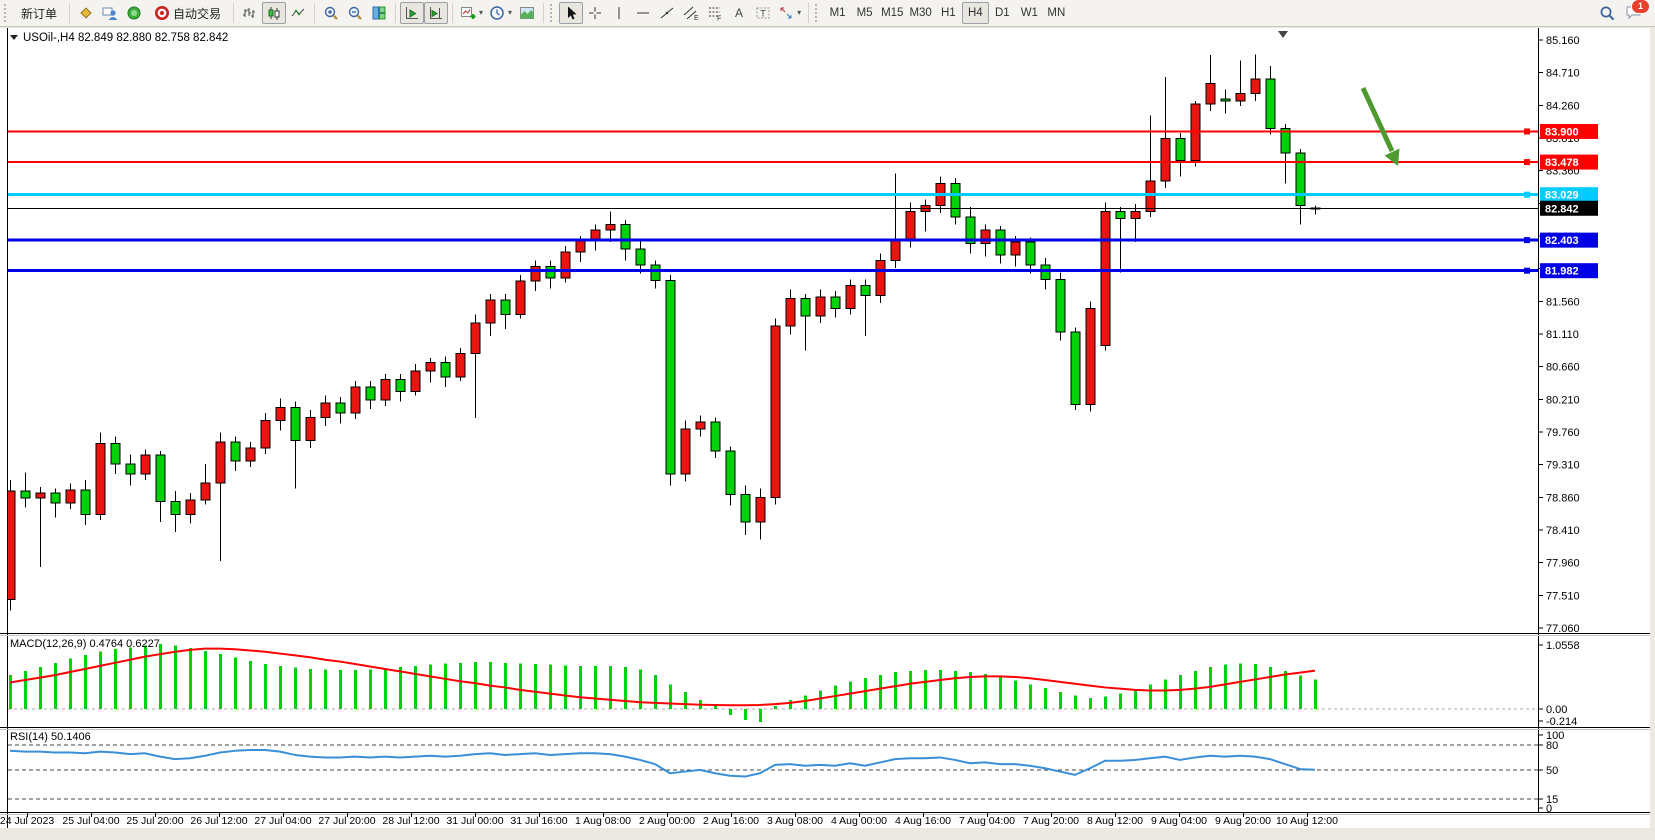 The height and width of the screenshot is (840, 1655). Describe the element at coordinates (1562, 209) in the screenshot. I see `svg-text: 82.842` at that location.